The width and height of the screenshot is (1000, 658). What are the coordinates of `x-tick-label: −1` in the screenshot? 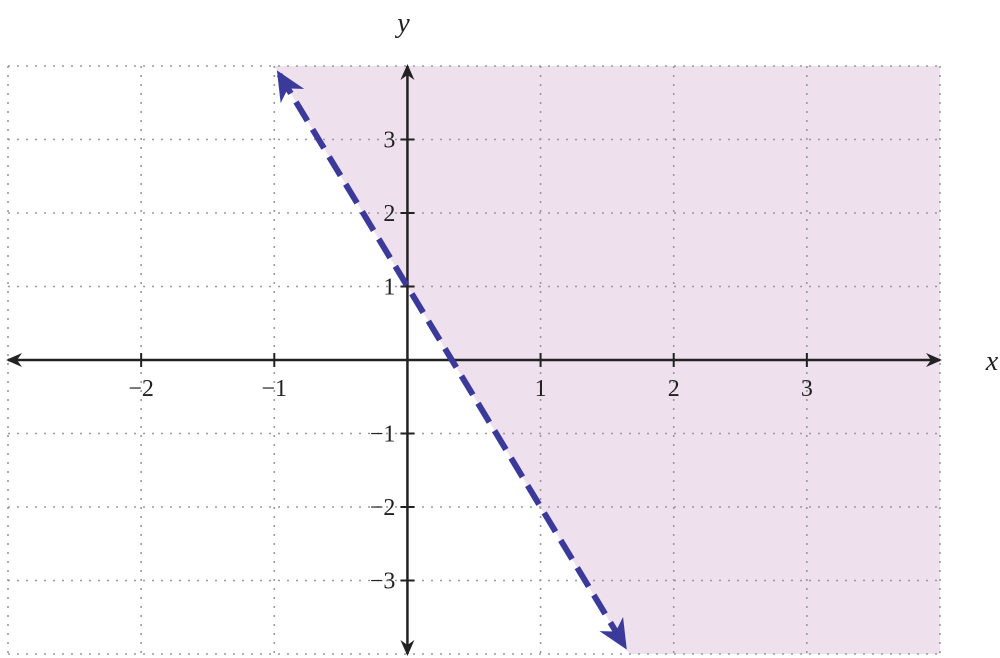 It's located at (275, 389).